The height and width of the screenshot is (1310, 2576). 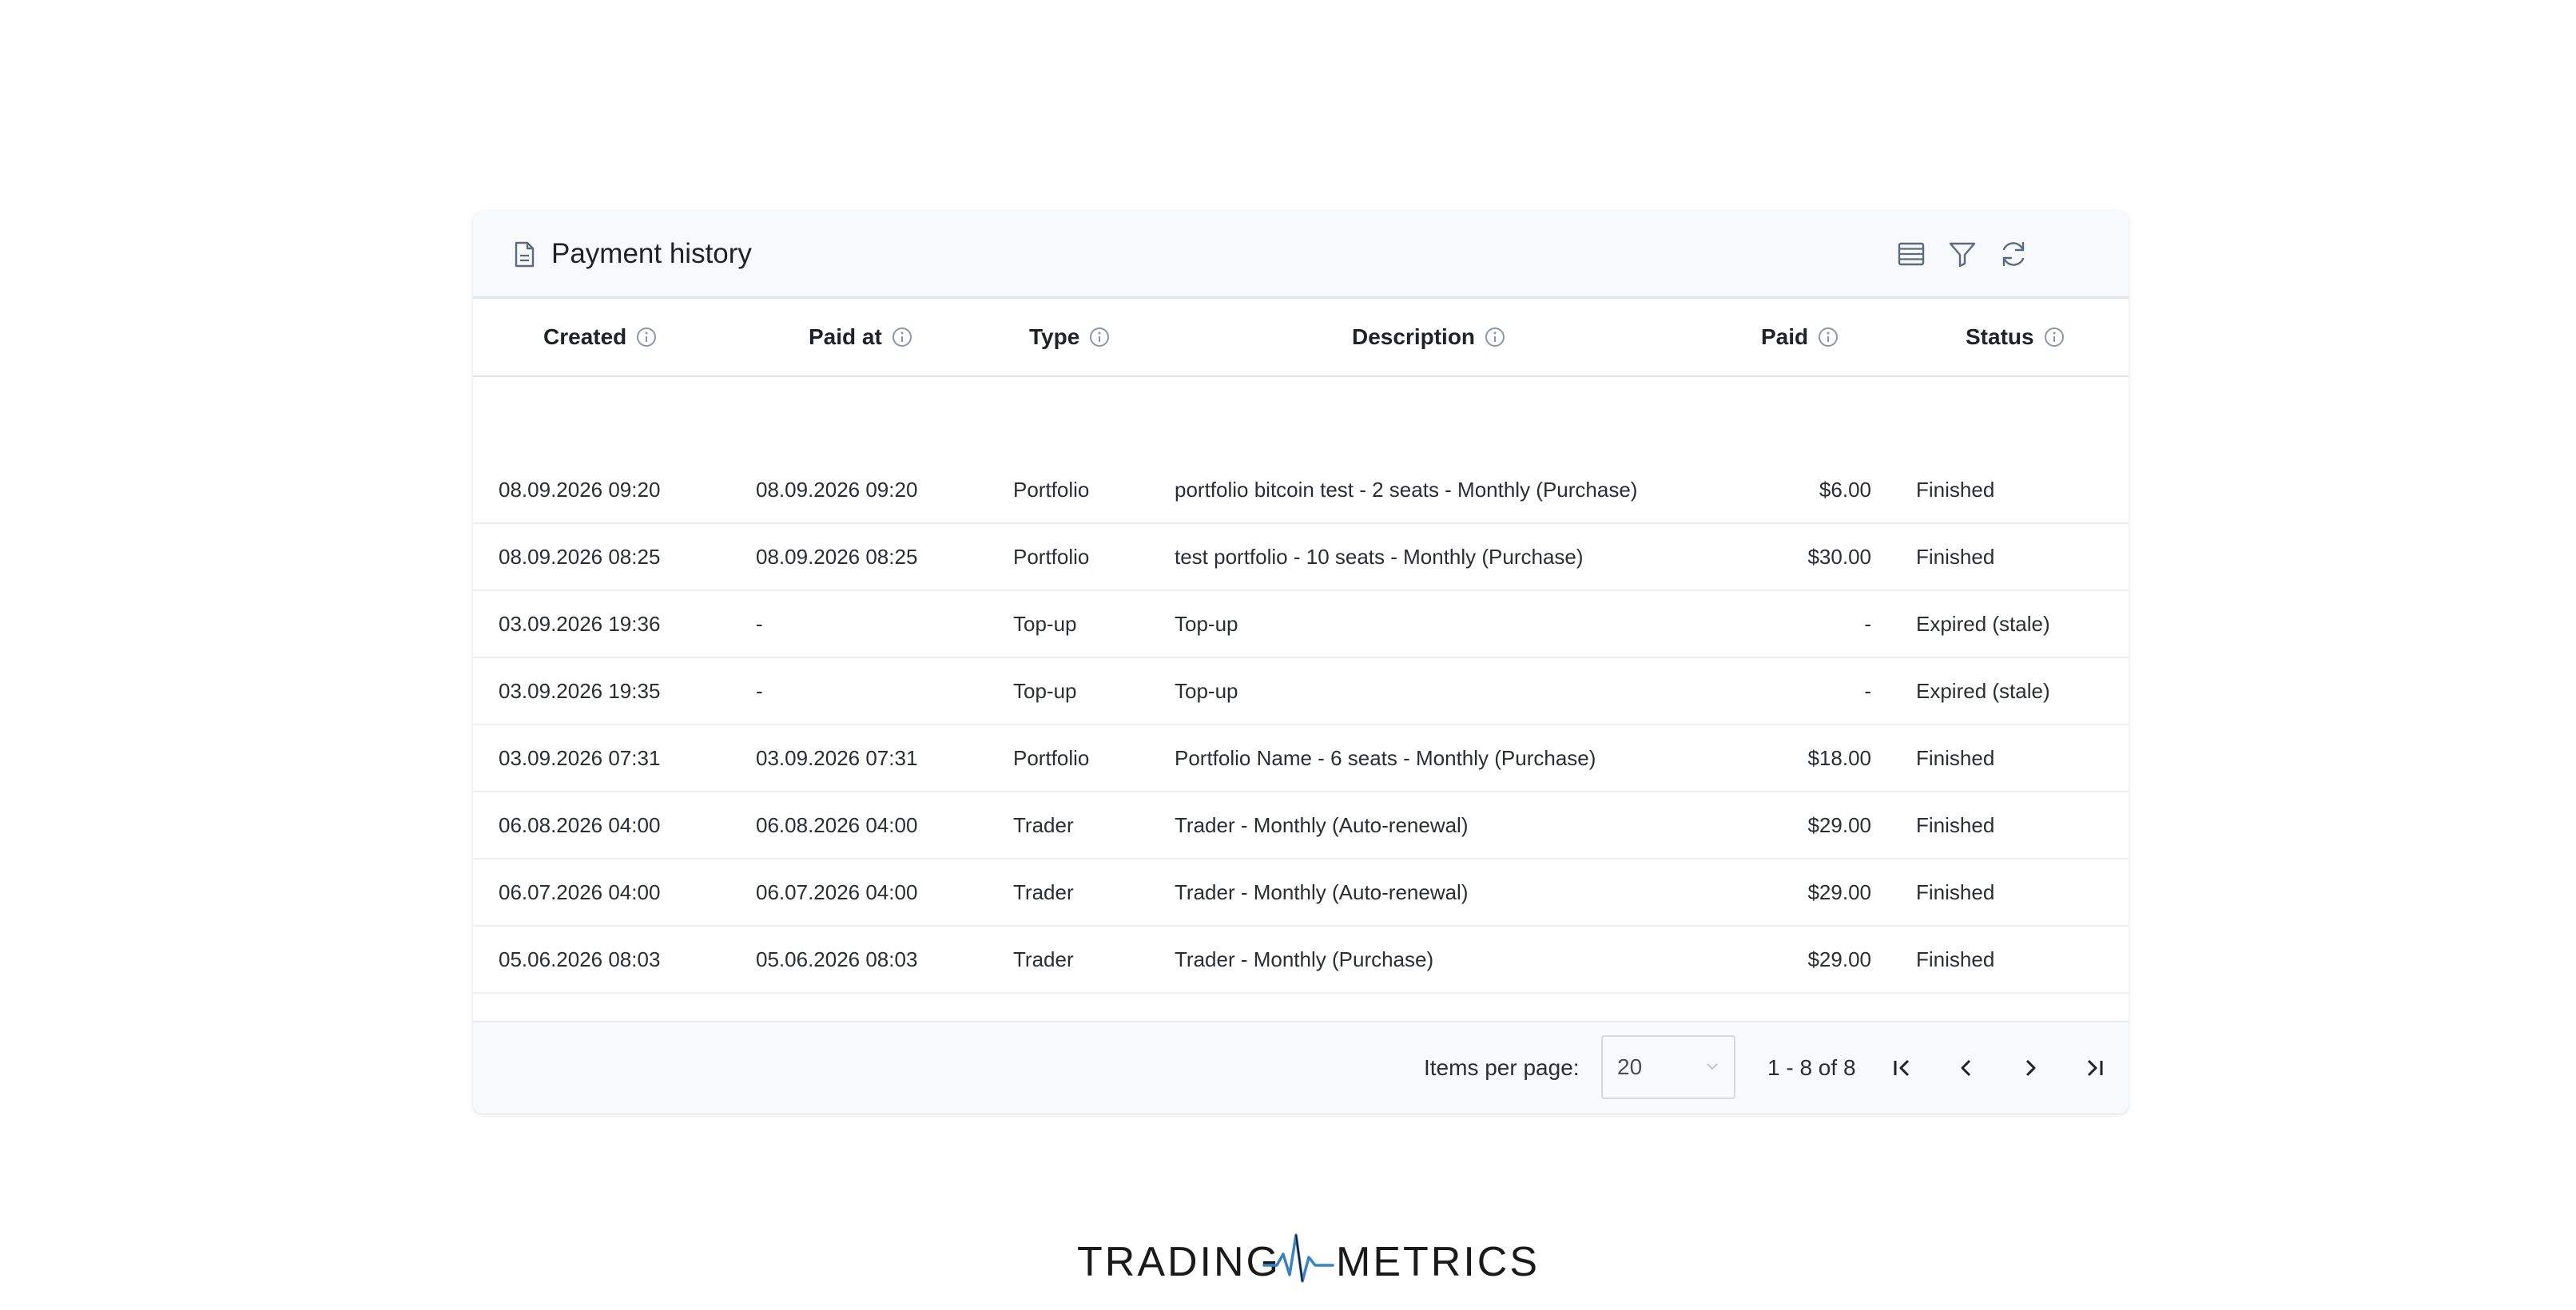 I want to click on column-label: Created, so click(x=585, y=337).